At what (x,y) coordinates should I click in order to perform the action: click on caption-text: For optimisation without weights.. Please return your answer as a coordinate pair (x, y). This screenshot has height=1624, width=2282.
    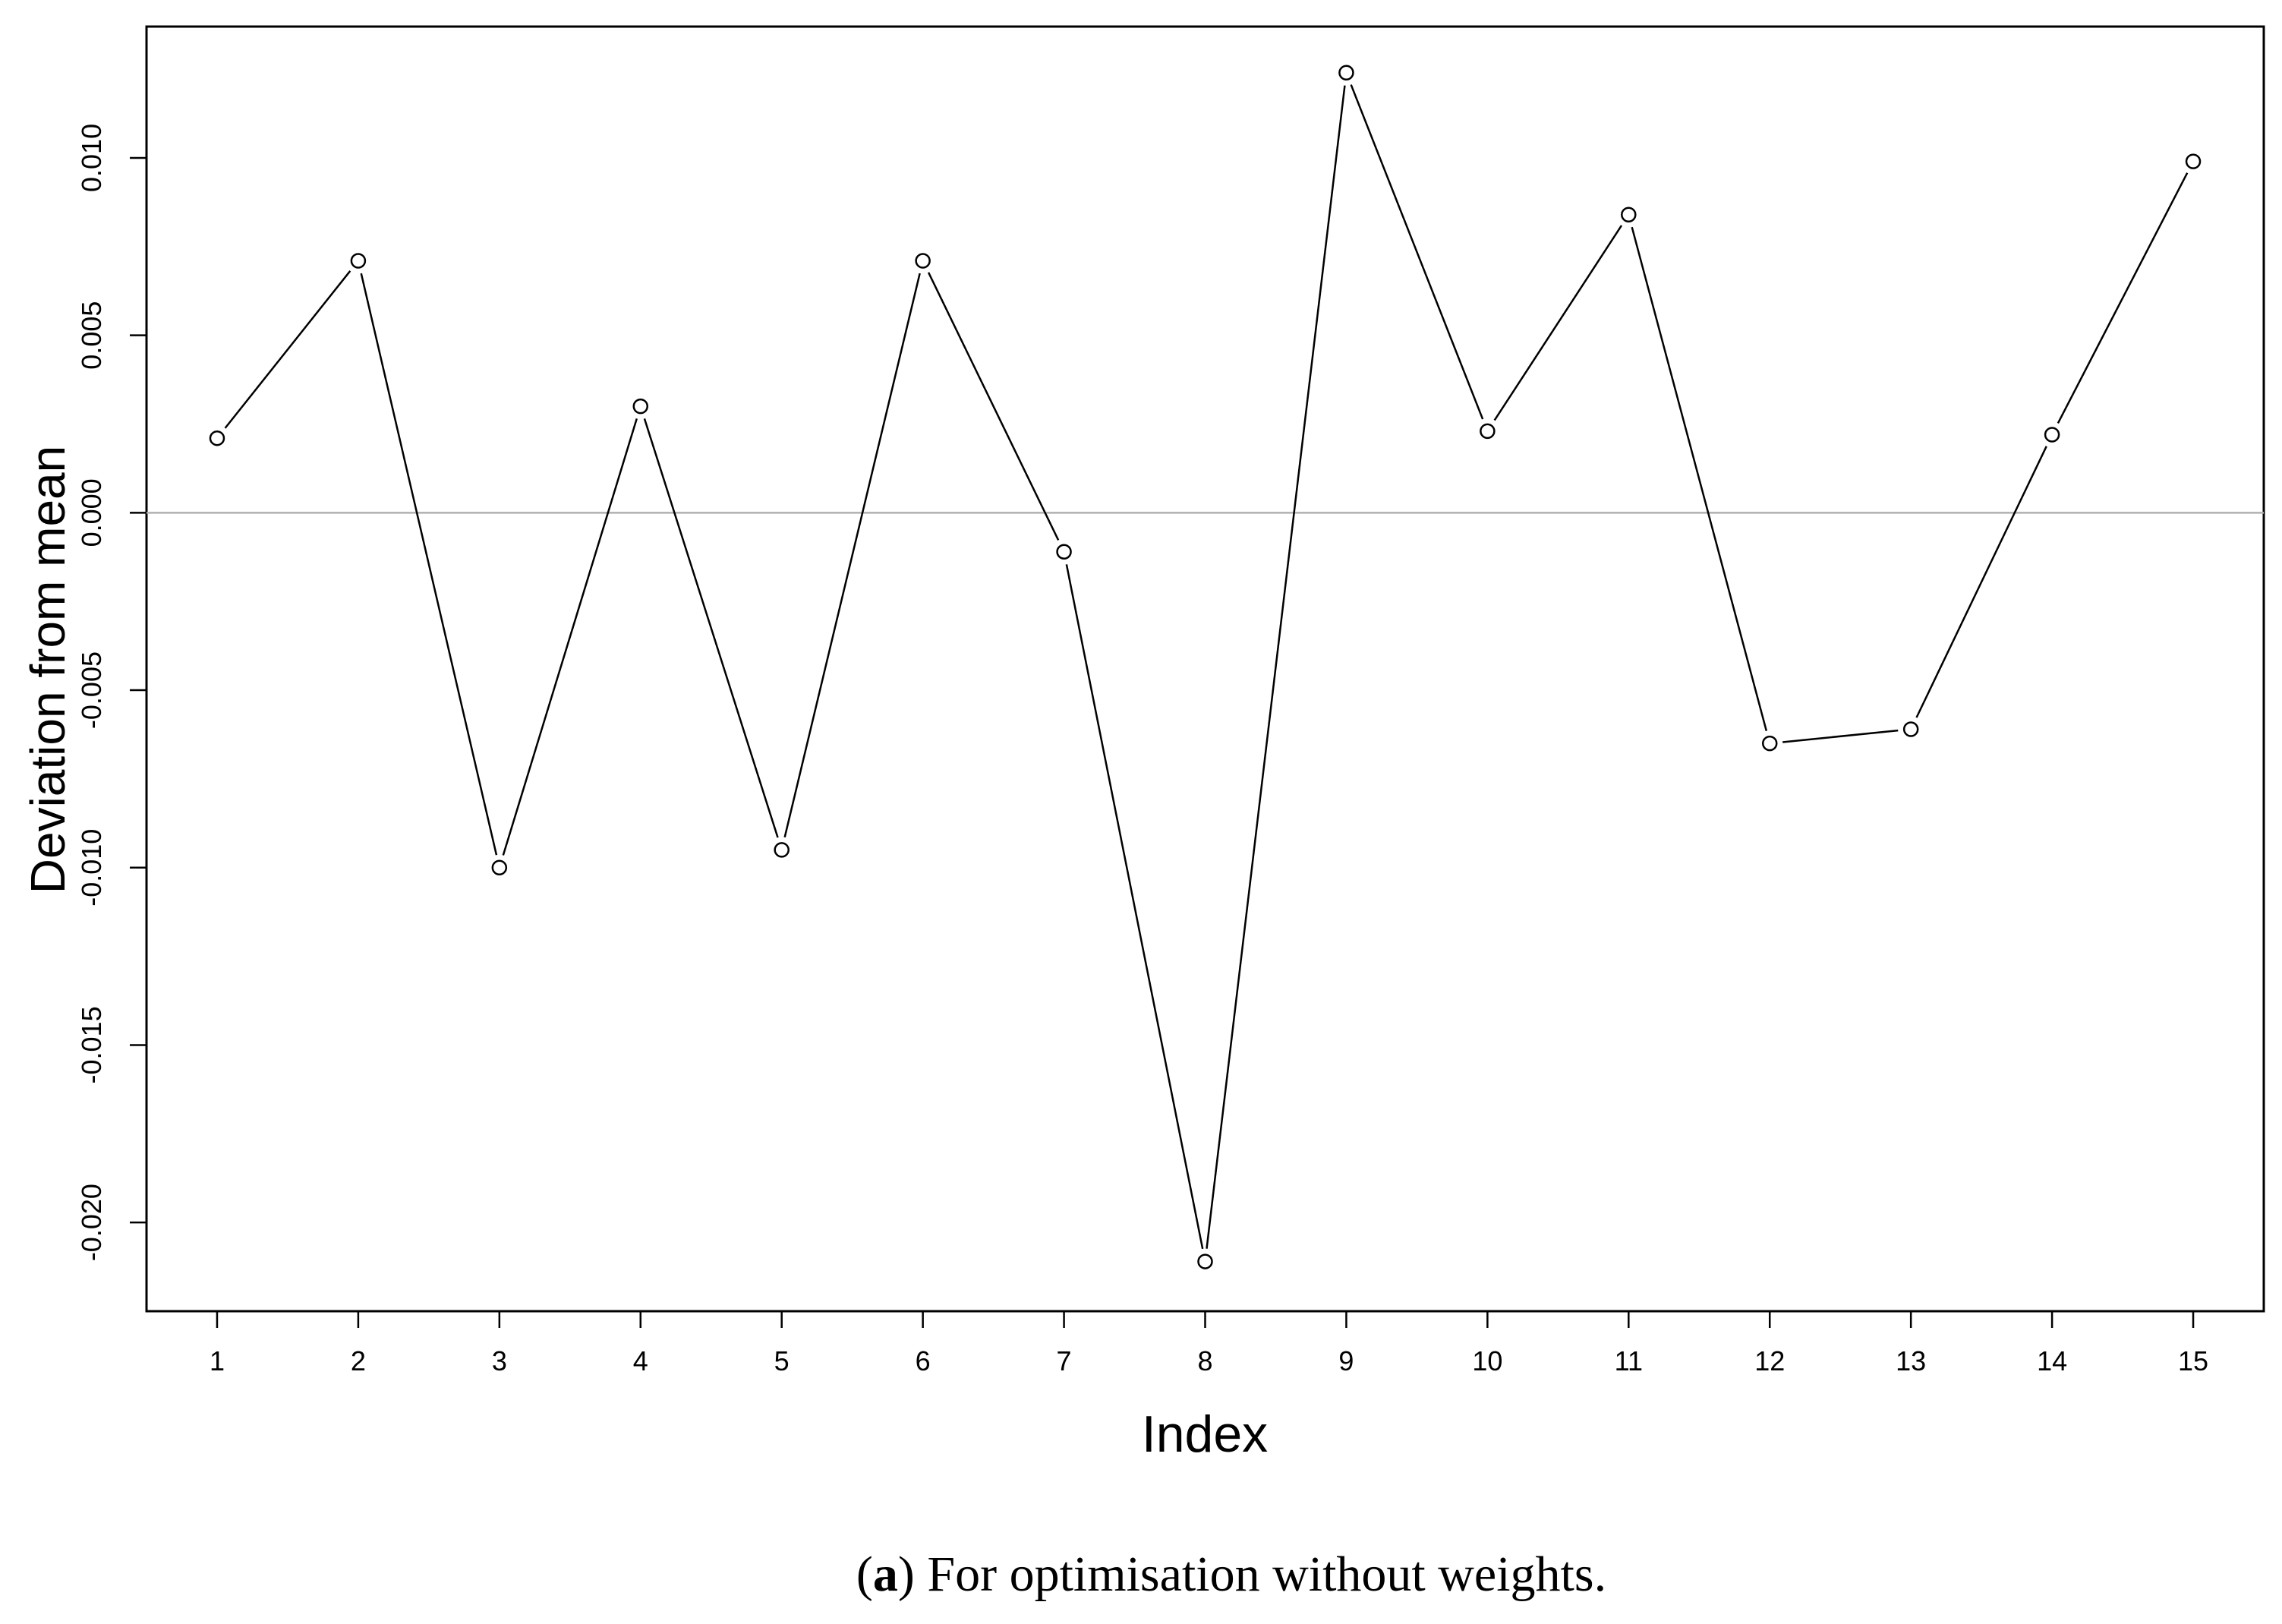
    Looking at the image, I should click on (1266, 1575).